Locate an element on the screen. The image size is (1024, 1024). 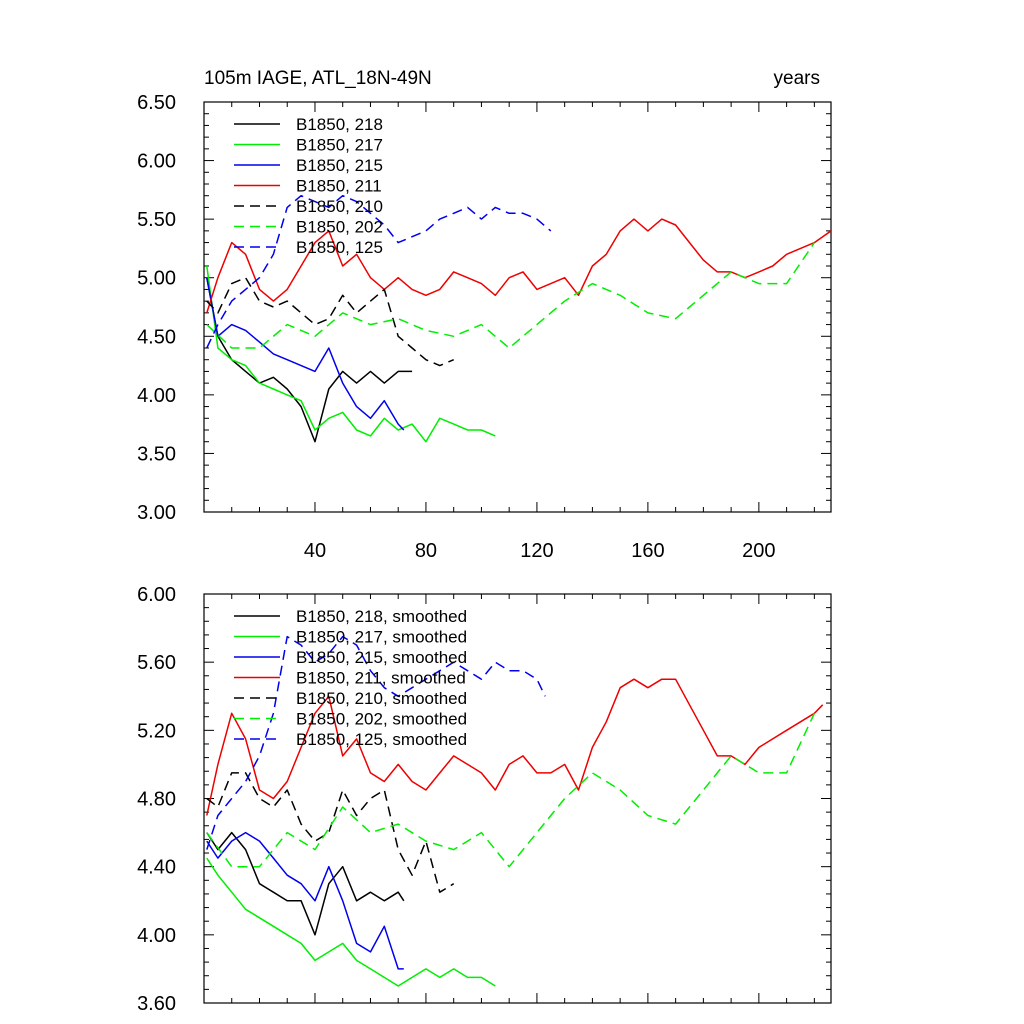
x-tick-label: 40 is located at coordinates (315, 551).